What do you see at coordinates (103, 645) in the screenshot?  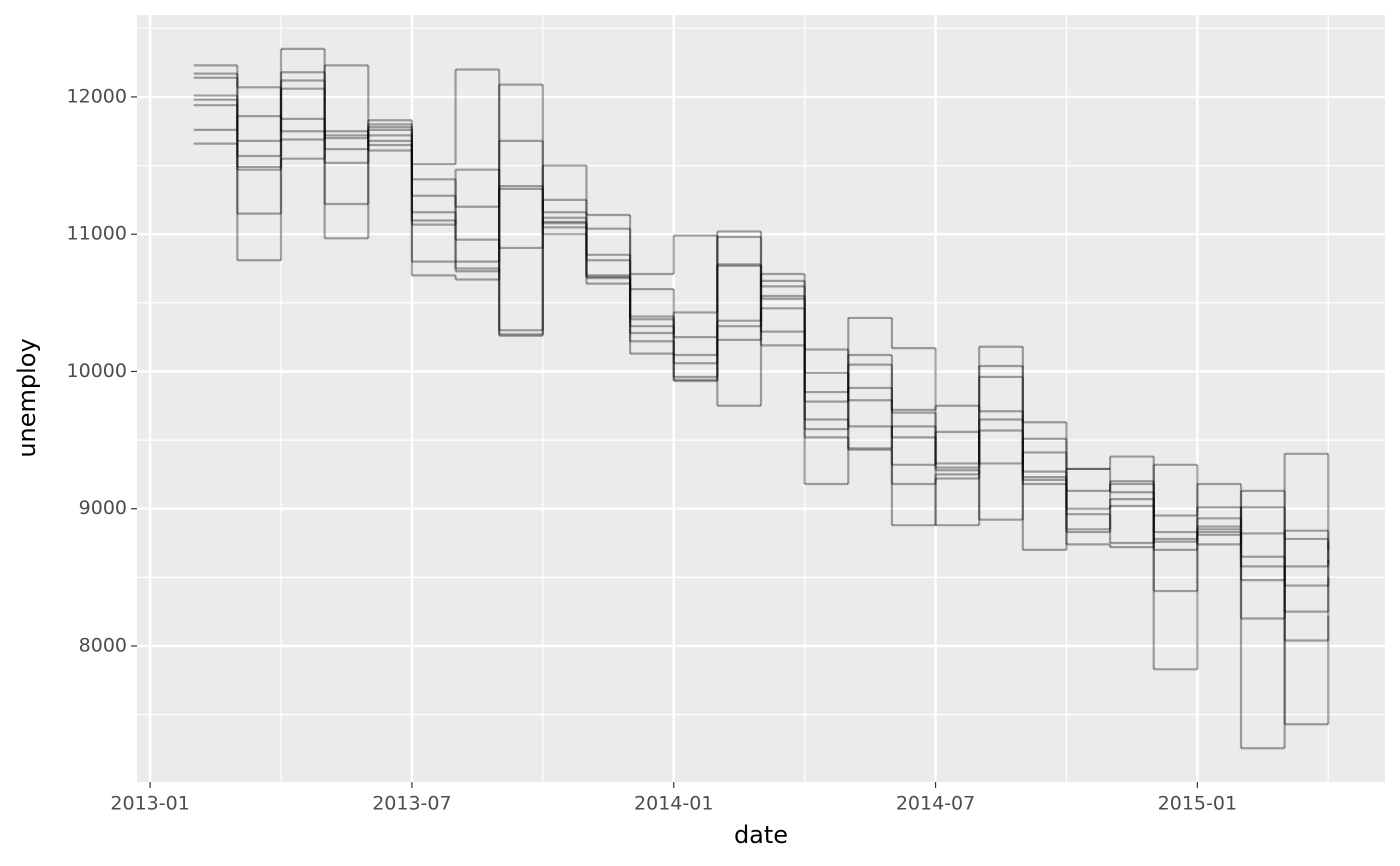 I see `y-tick-label: 8000` at bounding box center [103, 645].